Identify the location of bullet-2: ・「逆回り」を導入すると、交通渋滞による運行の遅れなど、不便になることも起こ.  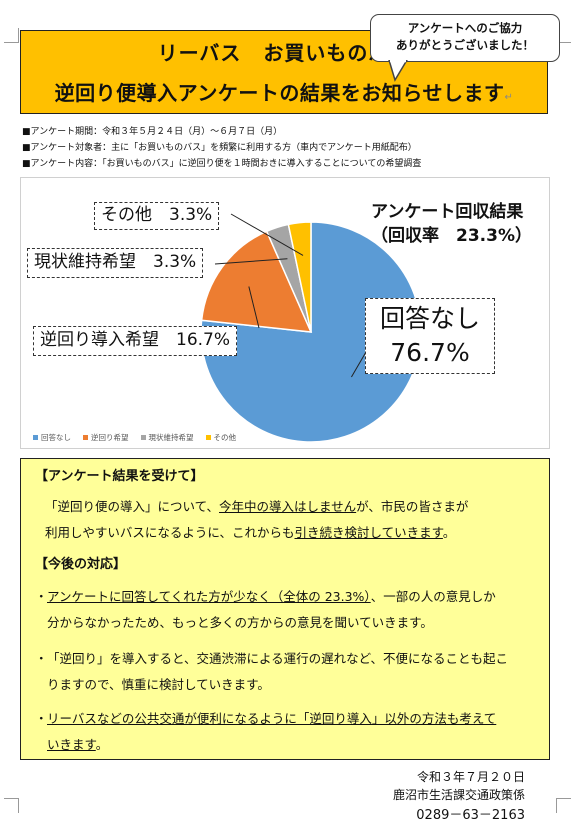
(287, 658).